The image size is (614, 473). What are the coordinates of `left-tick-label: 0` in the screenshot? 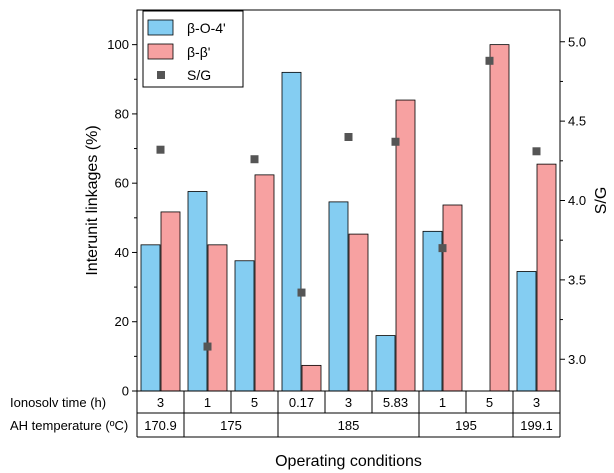 It's located at (125, 391).